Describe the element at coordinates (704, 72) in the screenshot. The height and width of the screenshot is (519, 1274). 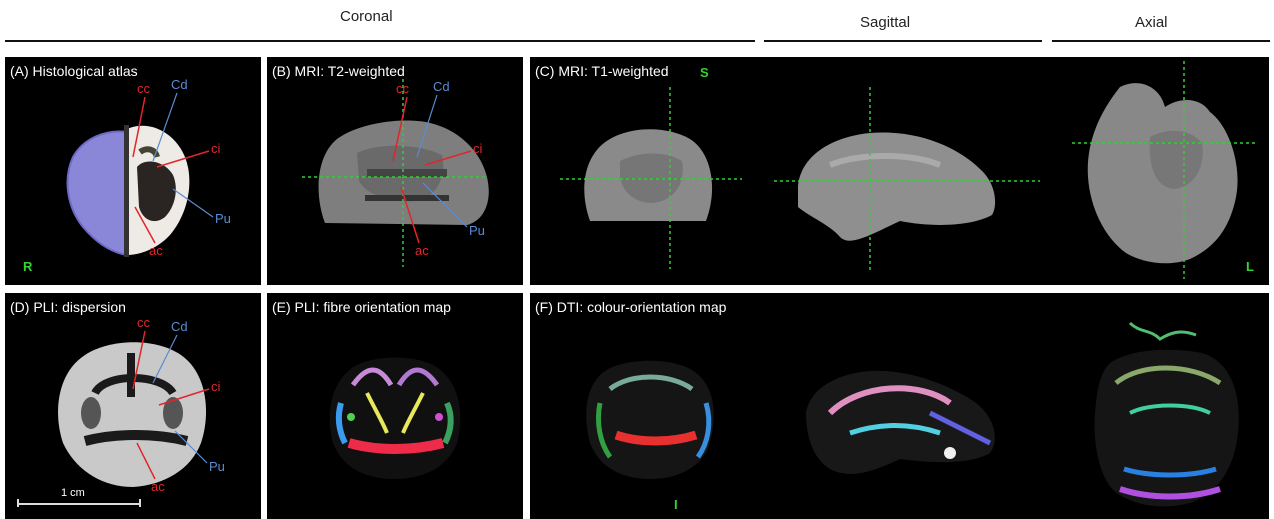
I see `orient-superior: S` at that location.